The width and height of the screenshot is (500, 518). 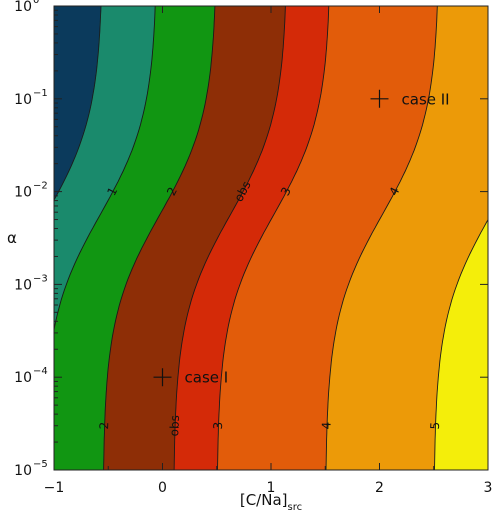 I want to click on x-tick-label: 1, so click(x=271, y=488).